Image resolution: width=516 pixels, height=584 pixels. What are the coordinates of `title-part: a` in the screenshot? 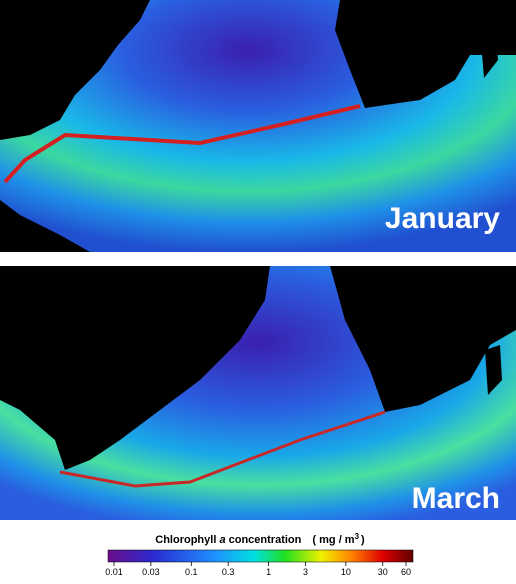 It's located at (222, 540).